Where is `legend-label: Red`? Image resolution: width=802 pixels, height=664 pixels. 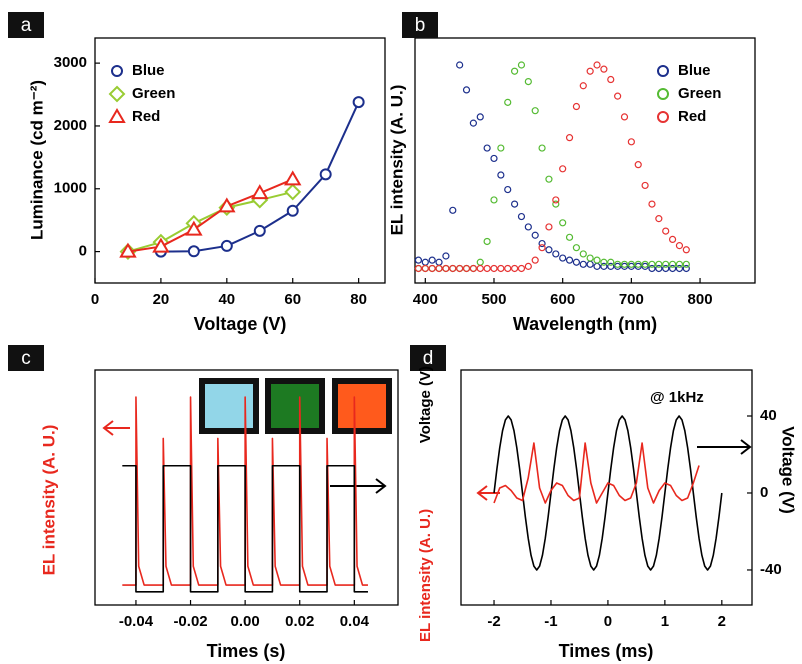 legend-label: Red is located at coordinates (146, 116).